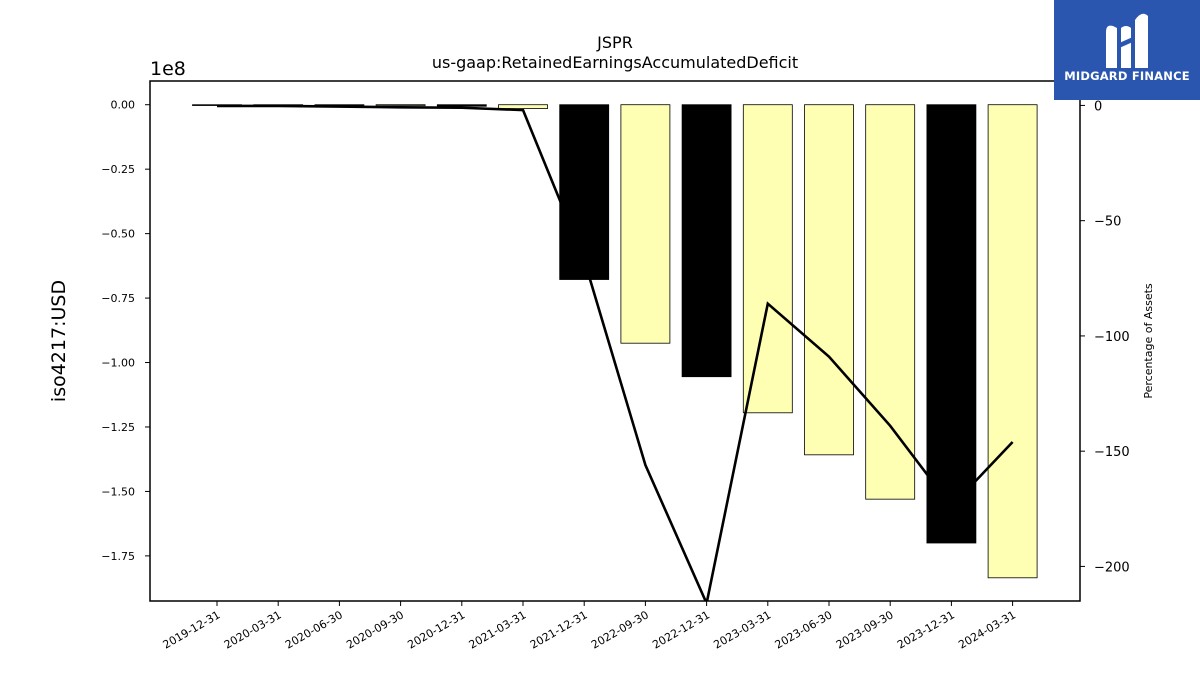 The width and height of the screenshot is (1200, 675). Describe the element at coordinates (681, 629) in the screenshot. I see `x-tick-label: 2022-12-31` at that location.